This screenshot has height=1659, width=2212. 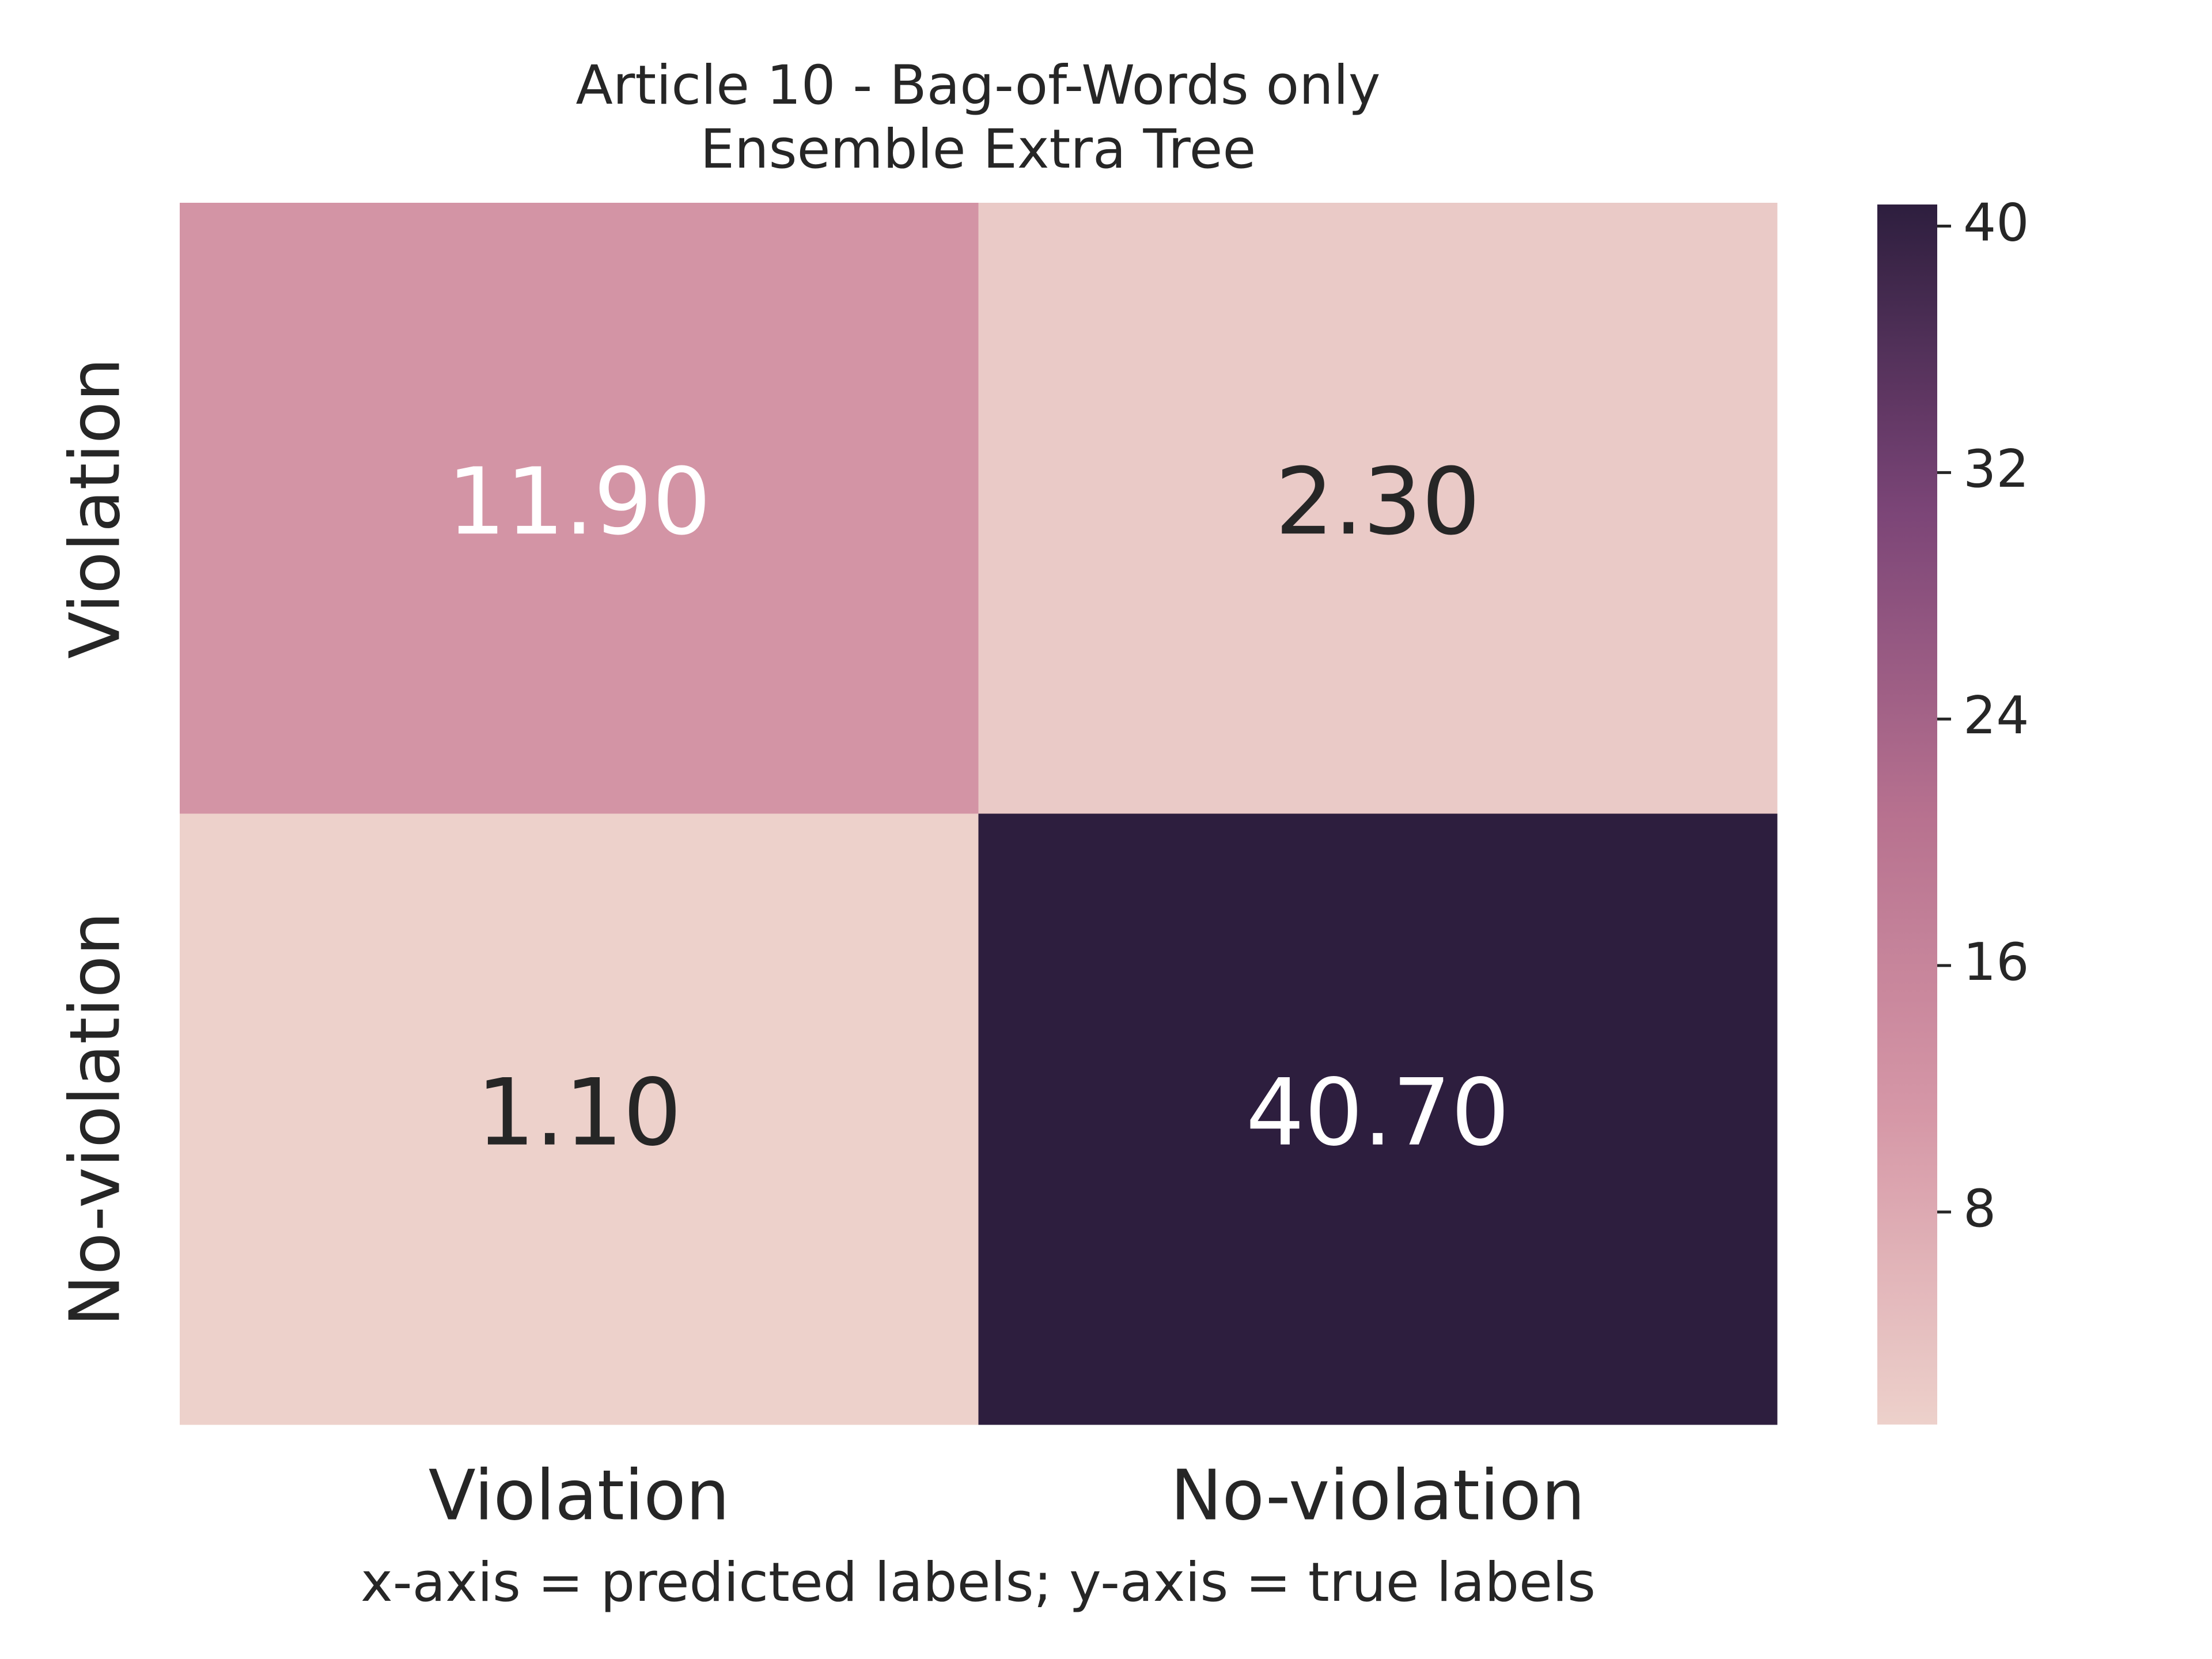 What do you see at coordinates (579, 501) in the screenshot?
I see `value-label: 11.90` at bounding box center [579, 501].